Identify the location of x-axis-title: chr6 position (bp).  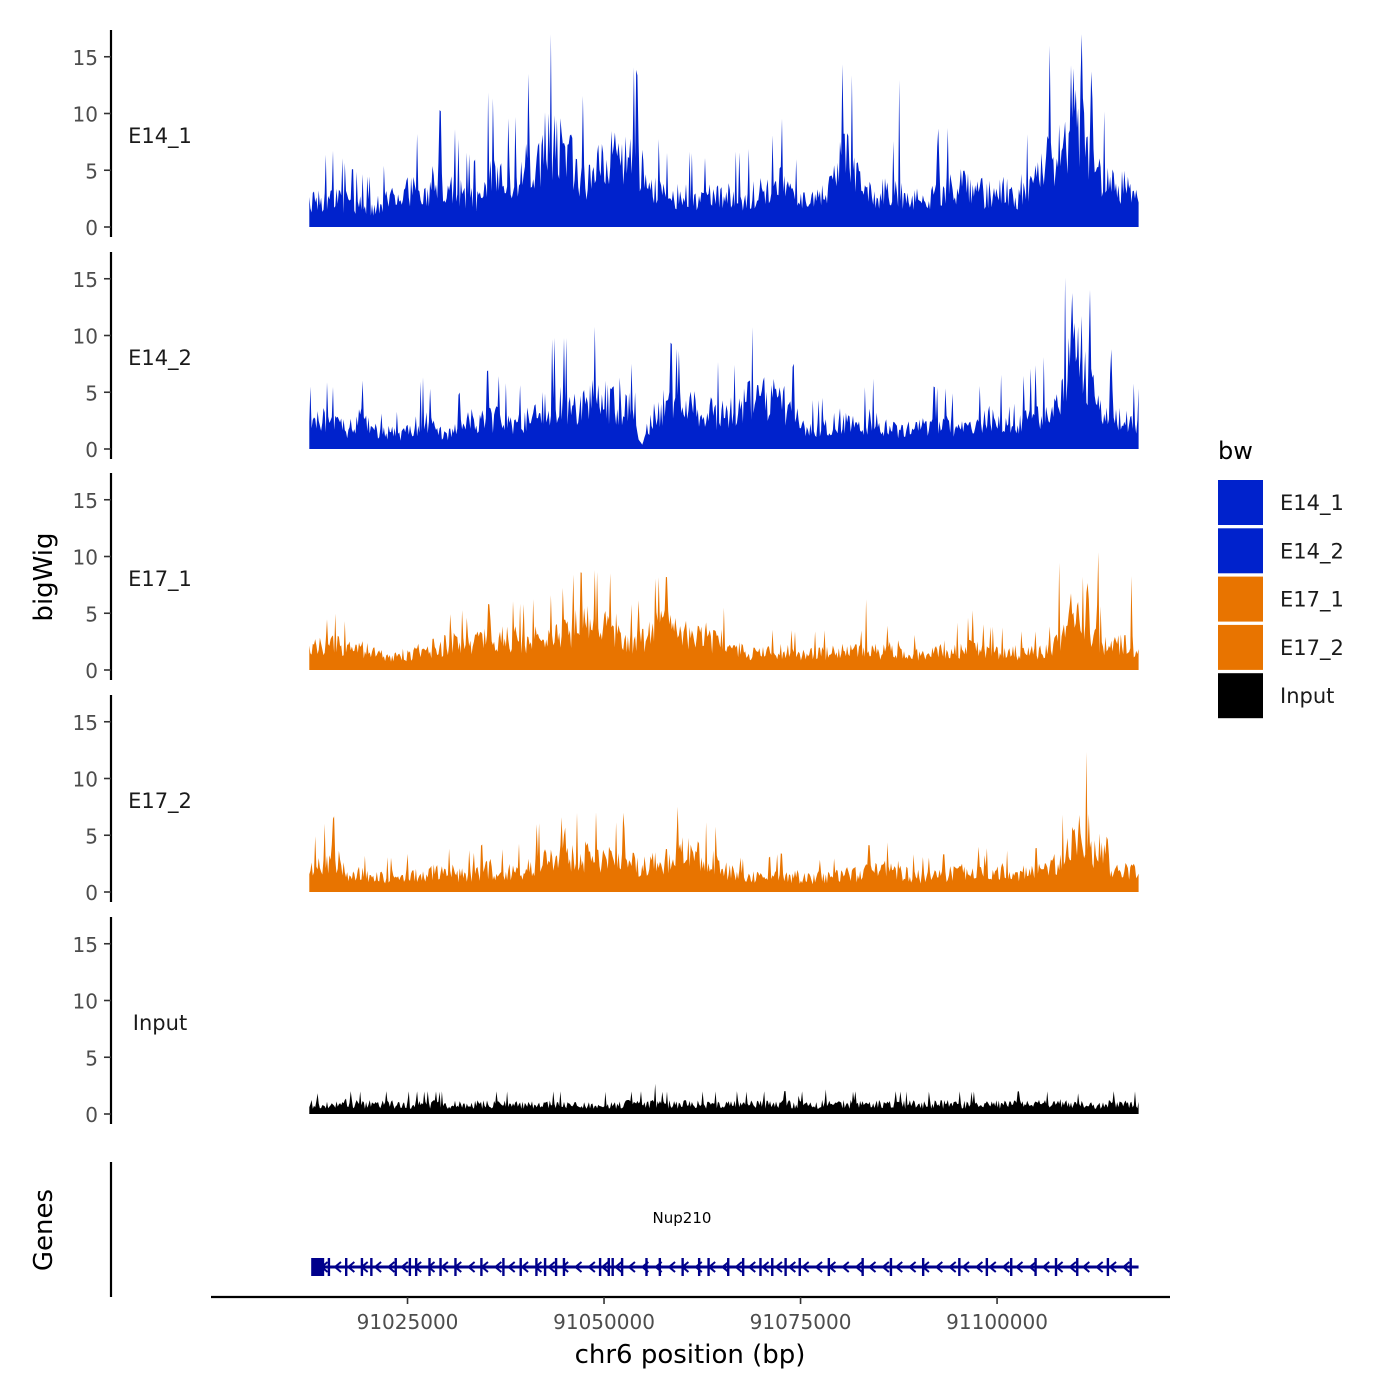
(690, 1355).